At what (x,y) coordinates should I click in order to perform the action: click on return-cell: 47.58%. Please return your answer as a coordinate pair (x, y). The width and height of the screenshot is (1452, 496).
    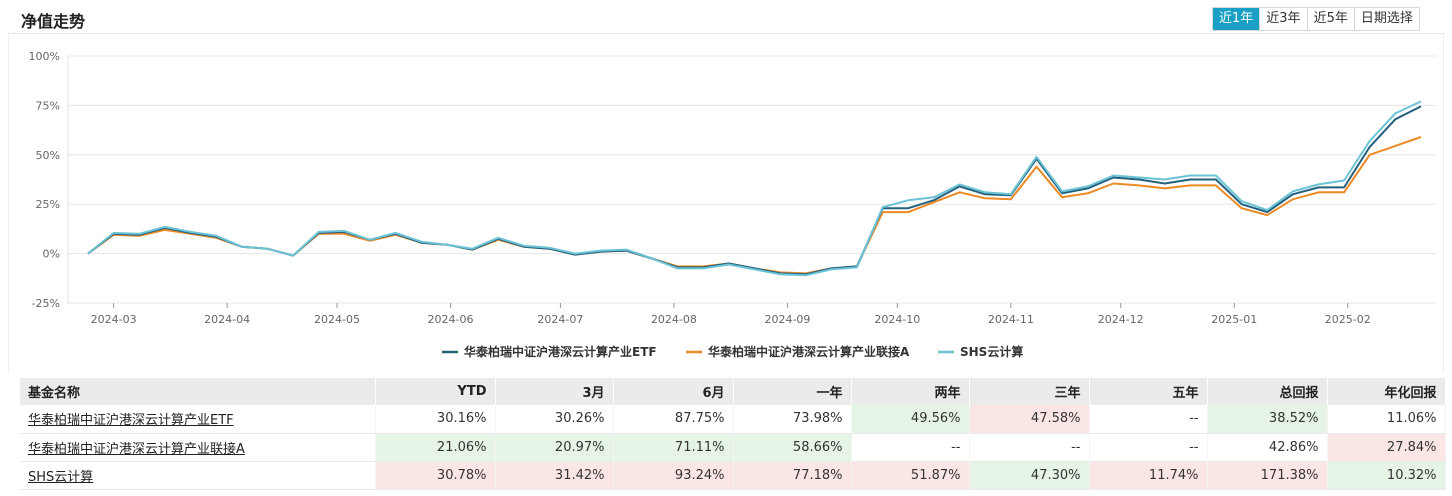
    Looking at the image, I should click on (1029, 419).